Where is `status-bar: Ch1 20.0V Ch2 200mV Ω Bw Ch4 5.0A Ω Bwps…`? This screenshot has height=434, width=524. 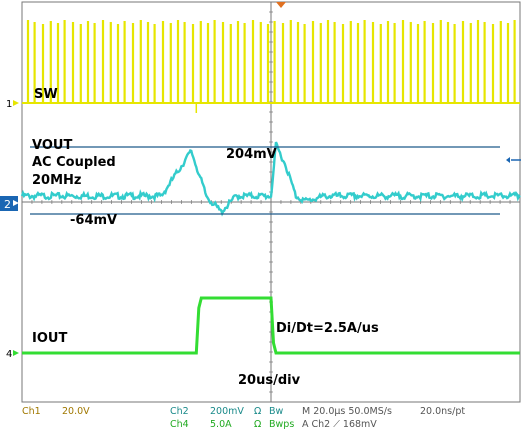
status-bar: Ch1 20.0V Ch2 200mV Ω Bw Ch4 5.0A Ω Bwps… is located at coordinates (243, 418).